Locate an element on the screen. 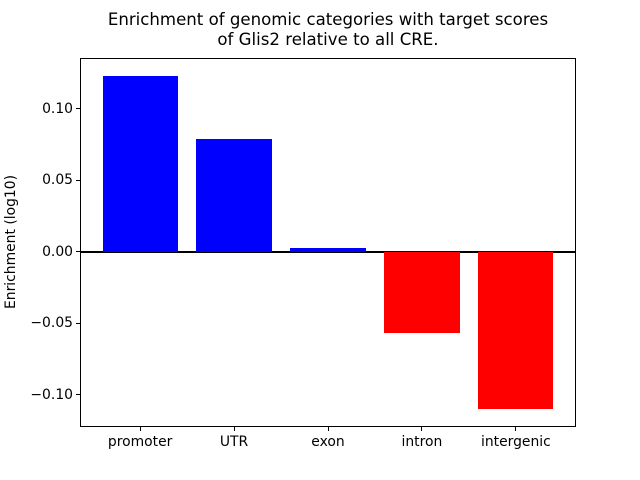 The height and width of the screenshot is (480, 640). x-tick-label-UTR: UTR is located at coordinates (234, 442).